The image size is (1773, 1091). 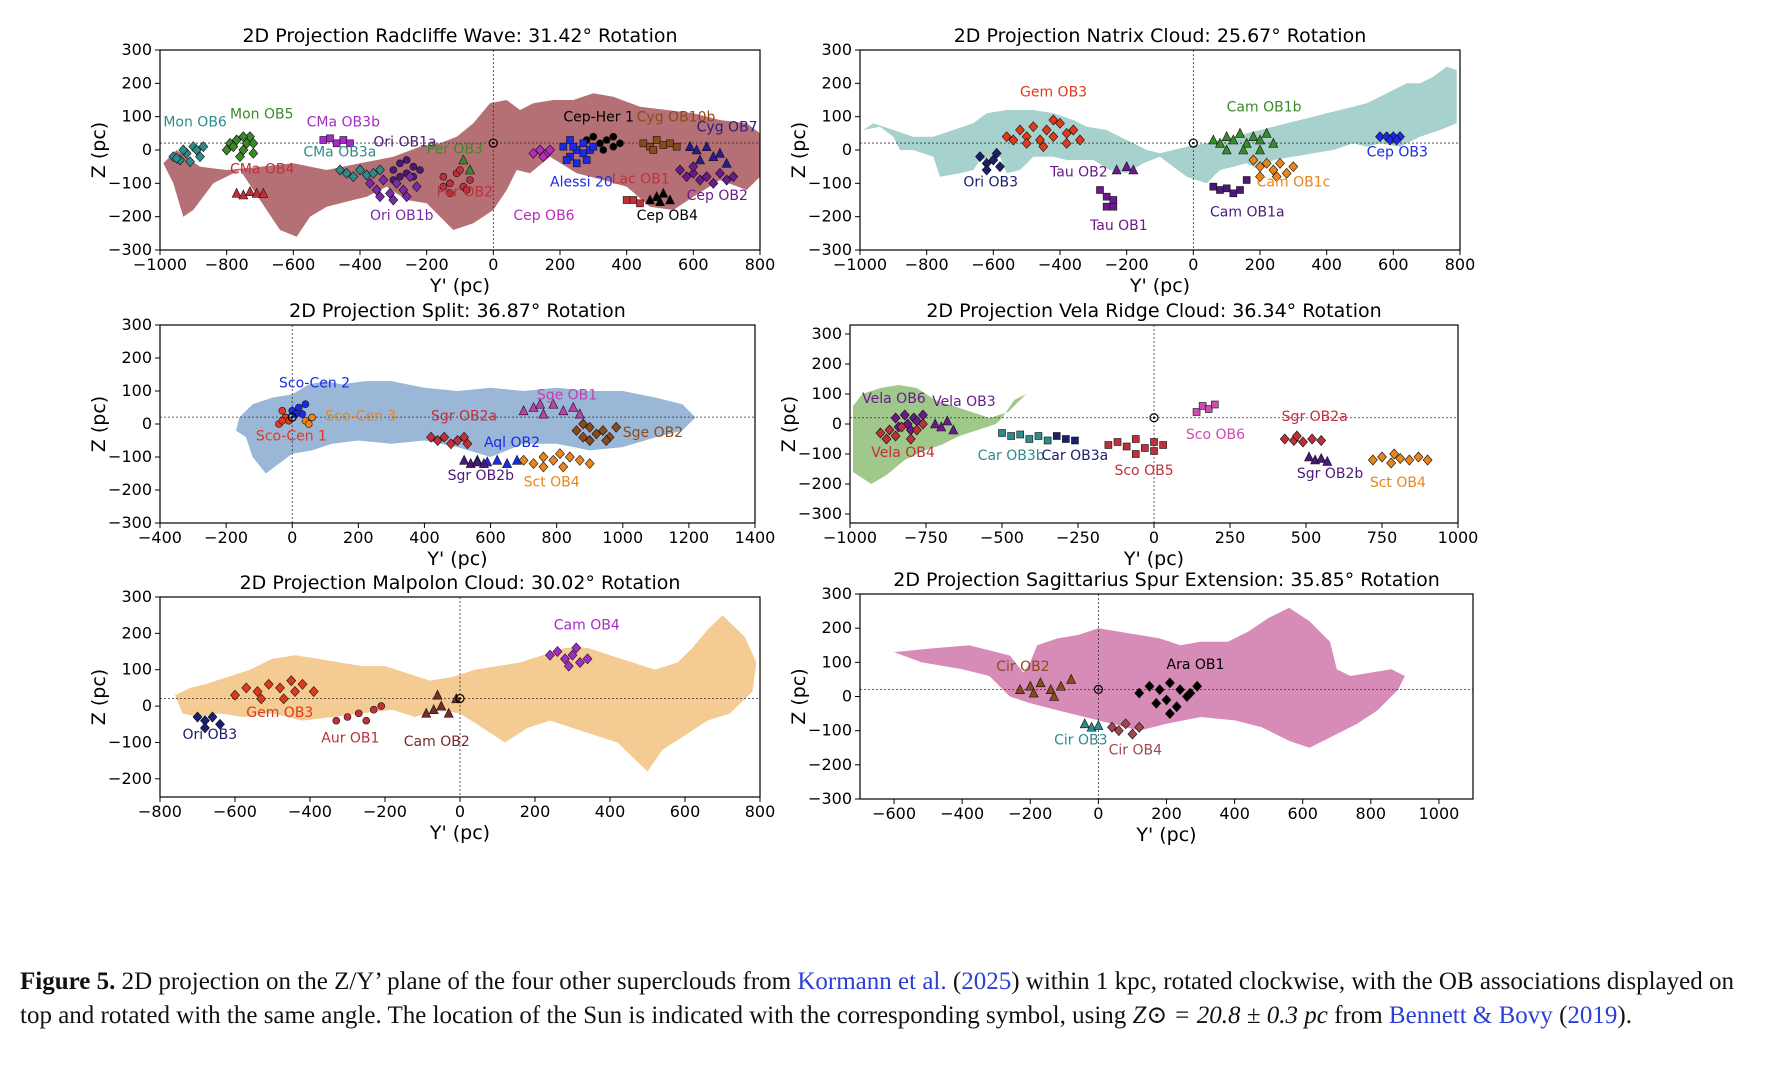 What do you see at coordinates (343, 131) in the screenshot?
I see `association-cma-ob3b: CMa OB3b` at bounding box center [343, 131].